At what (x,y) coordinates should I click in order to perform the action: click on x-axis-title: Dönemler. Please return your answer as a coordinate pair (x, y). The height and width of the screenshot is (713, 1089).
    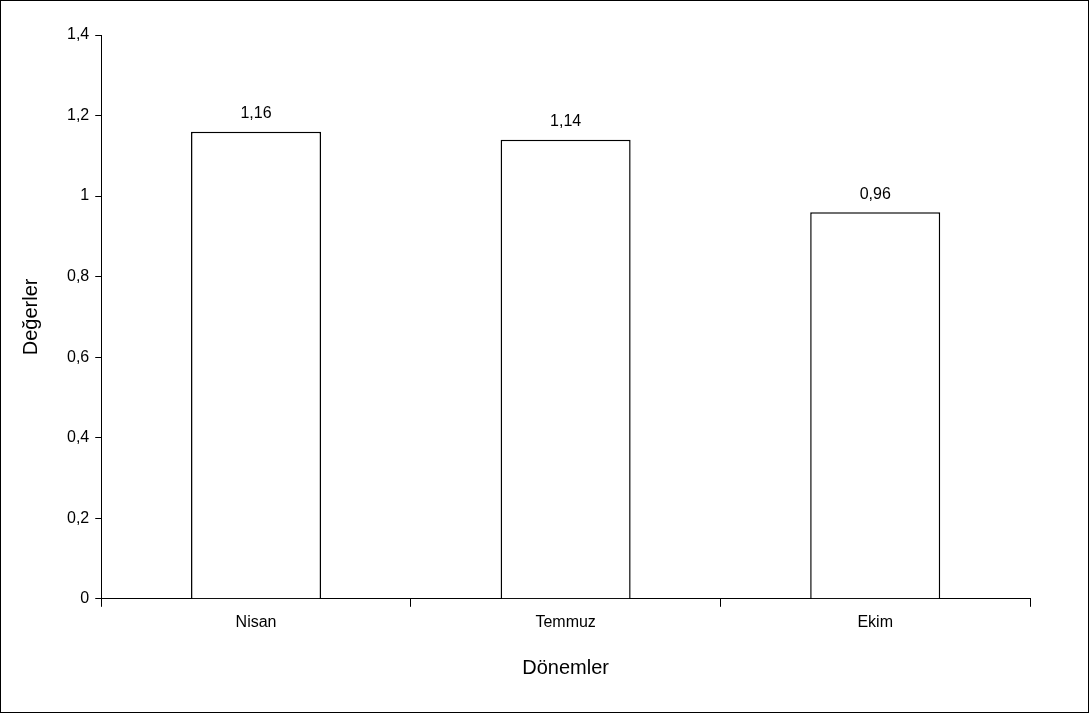
    Looking at the image, I should click on (566, 666).